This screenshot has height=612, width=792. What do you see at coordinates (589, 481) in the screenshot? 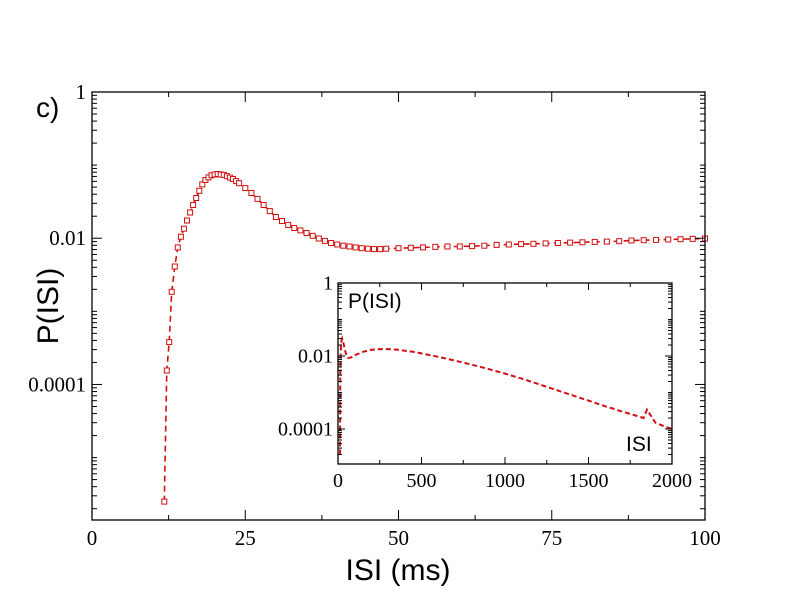
I see `x-tick-label: 1500` at bounding box center [589, 481].